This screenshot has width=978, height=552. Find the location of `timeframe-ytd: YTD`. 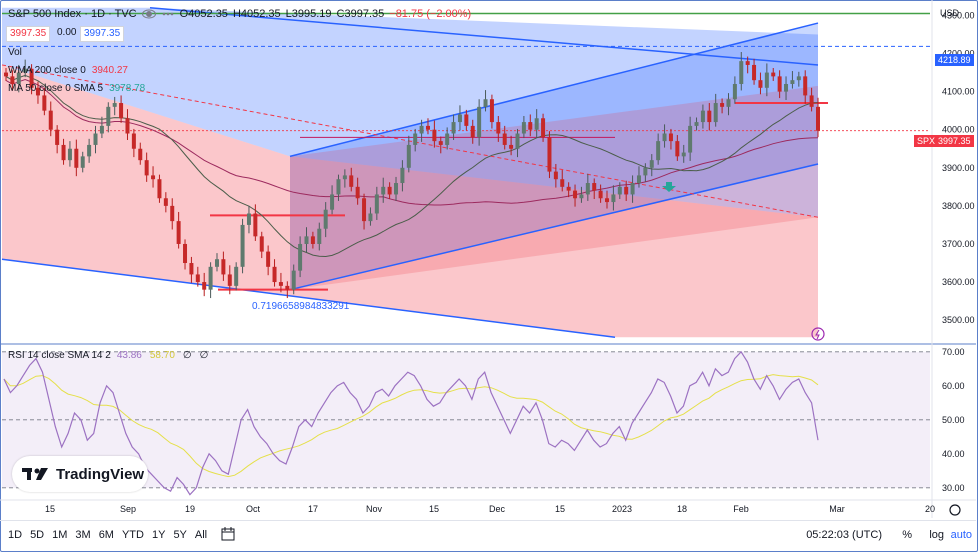

timeframe-ytd: YTD is located at coordinates (132, 535).